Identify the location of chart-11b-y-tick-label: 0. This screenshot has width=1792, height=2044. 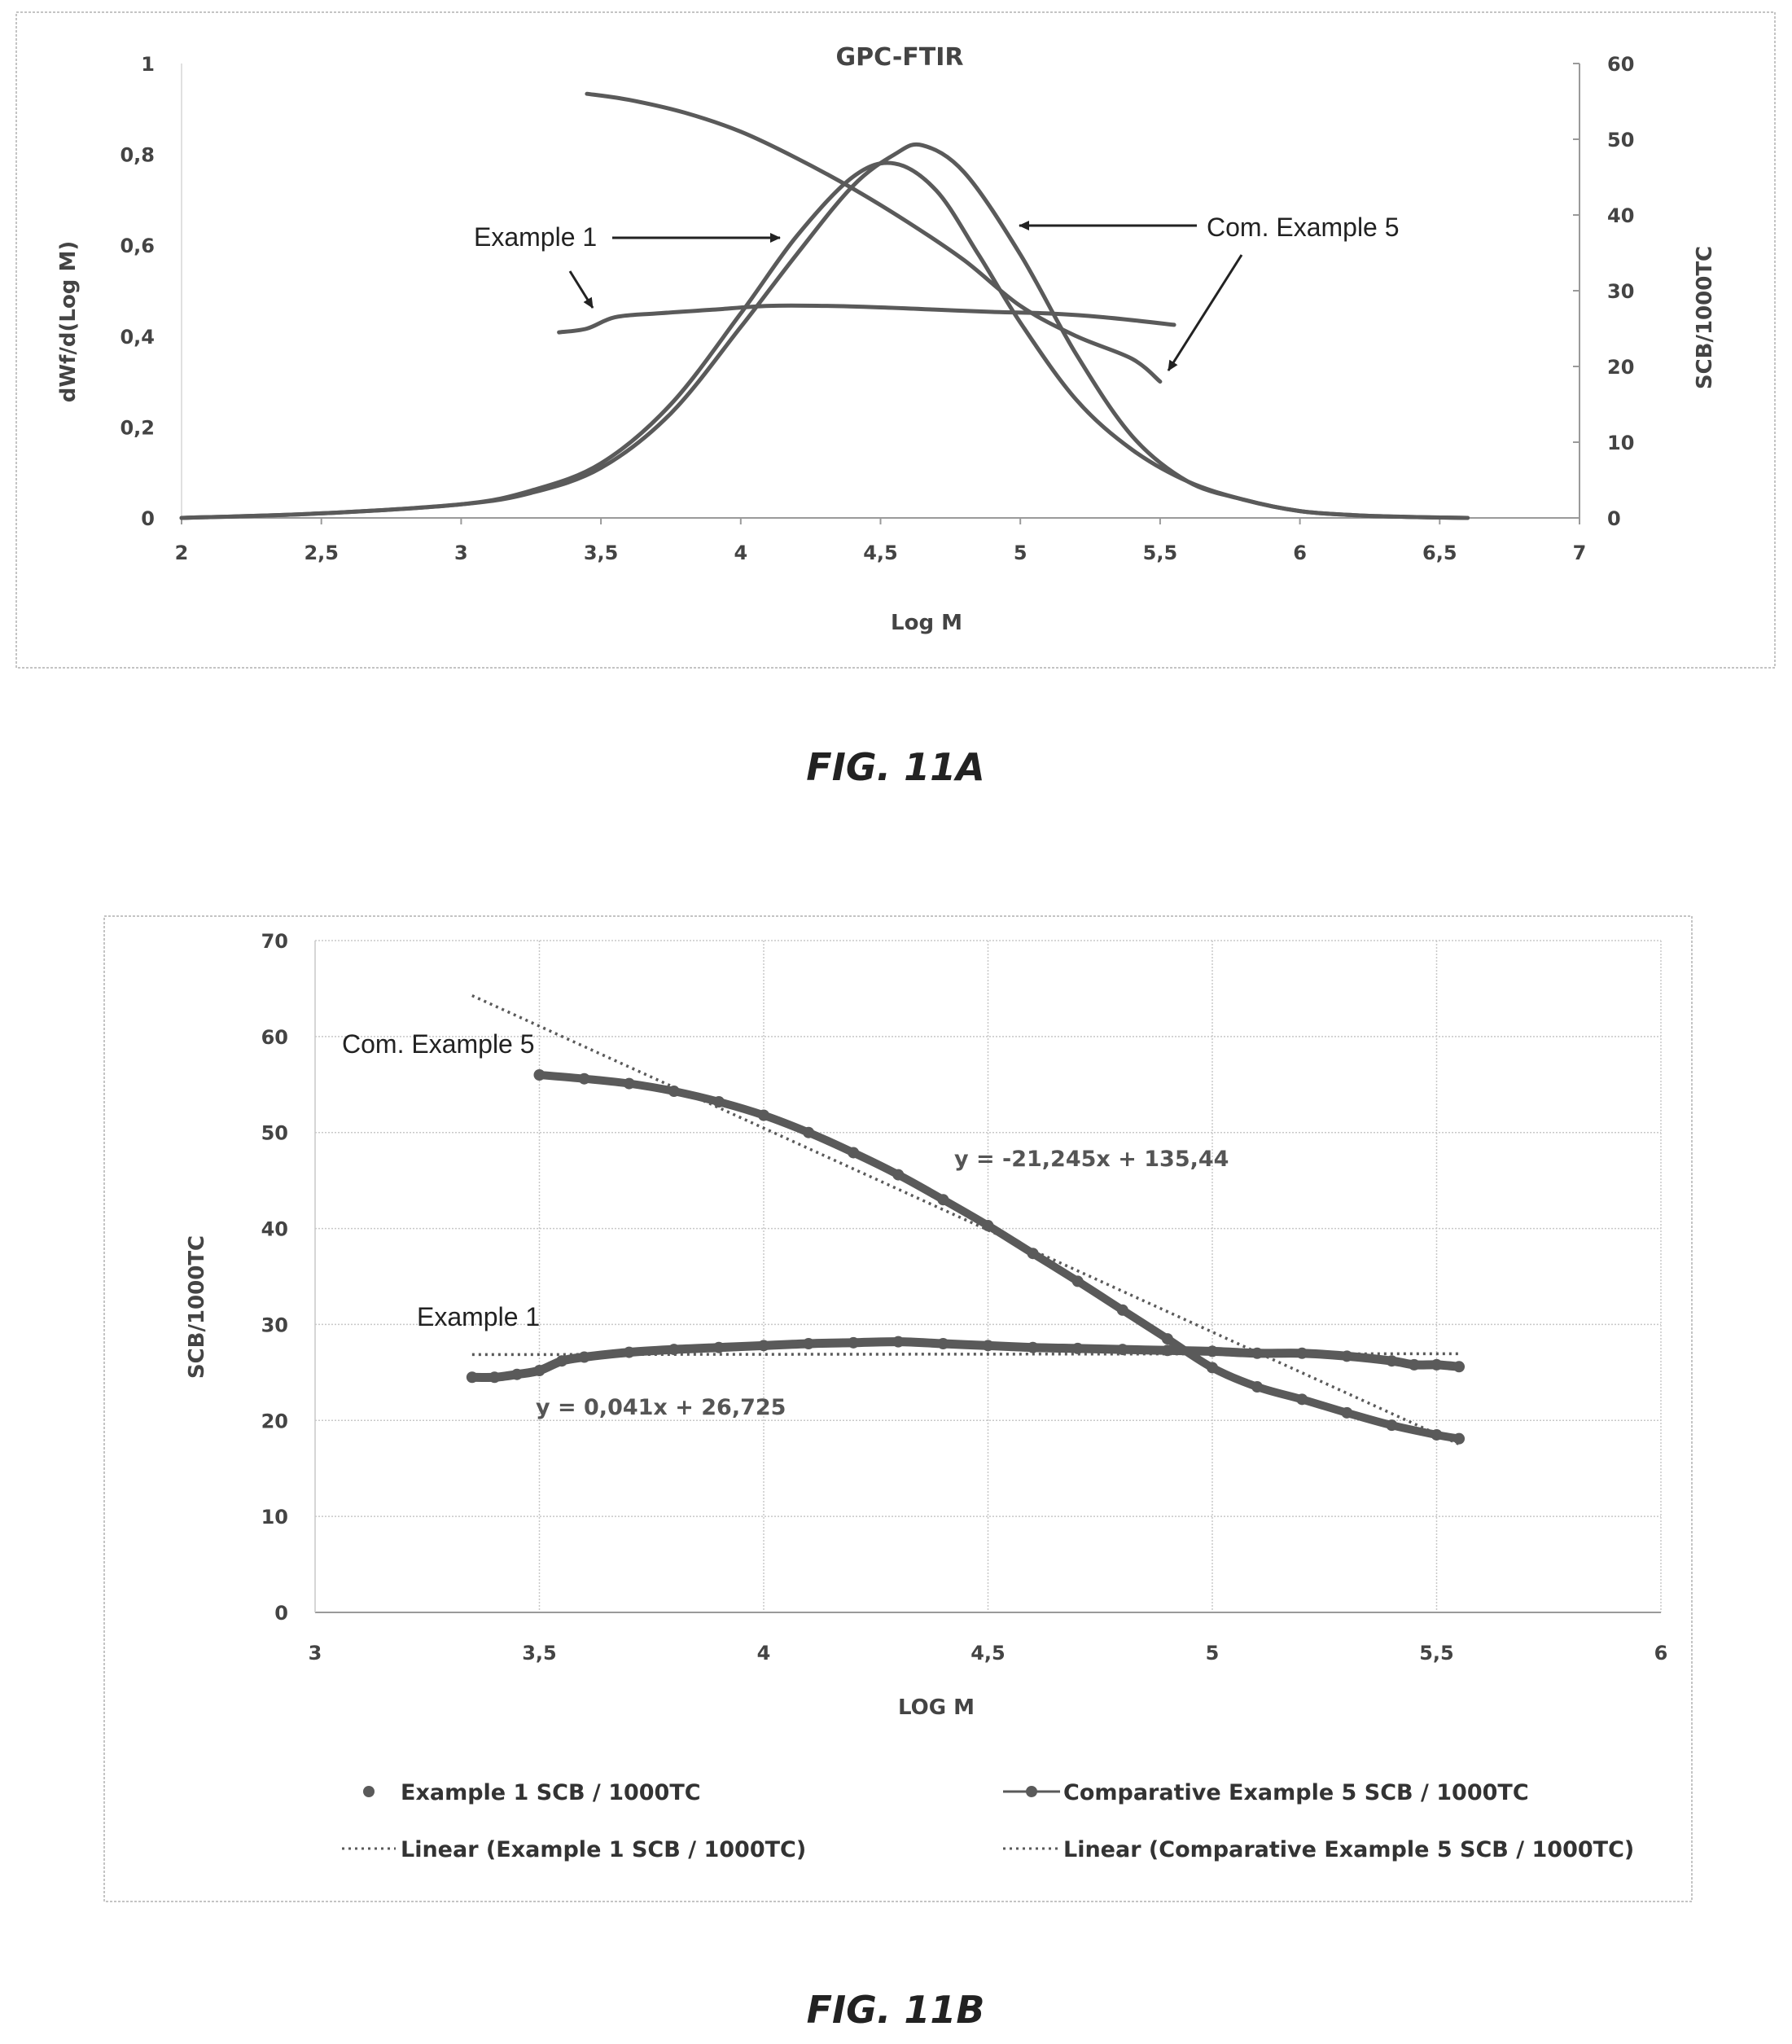
(281, 1613).